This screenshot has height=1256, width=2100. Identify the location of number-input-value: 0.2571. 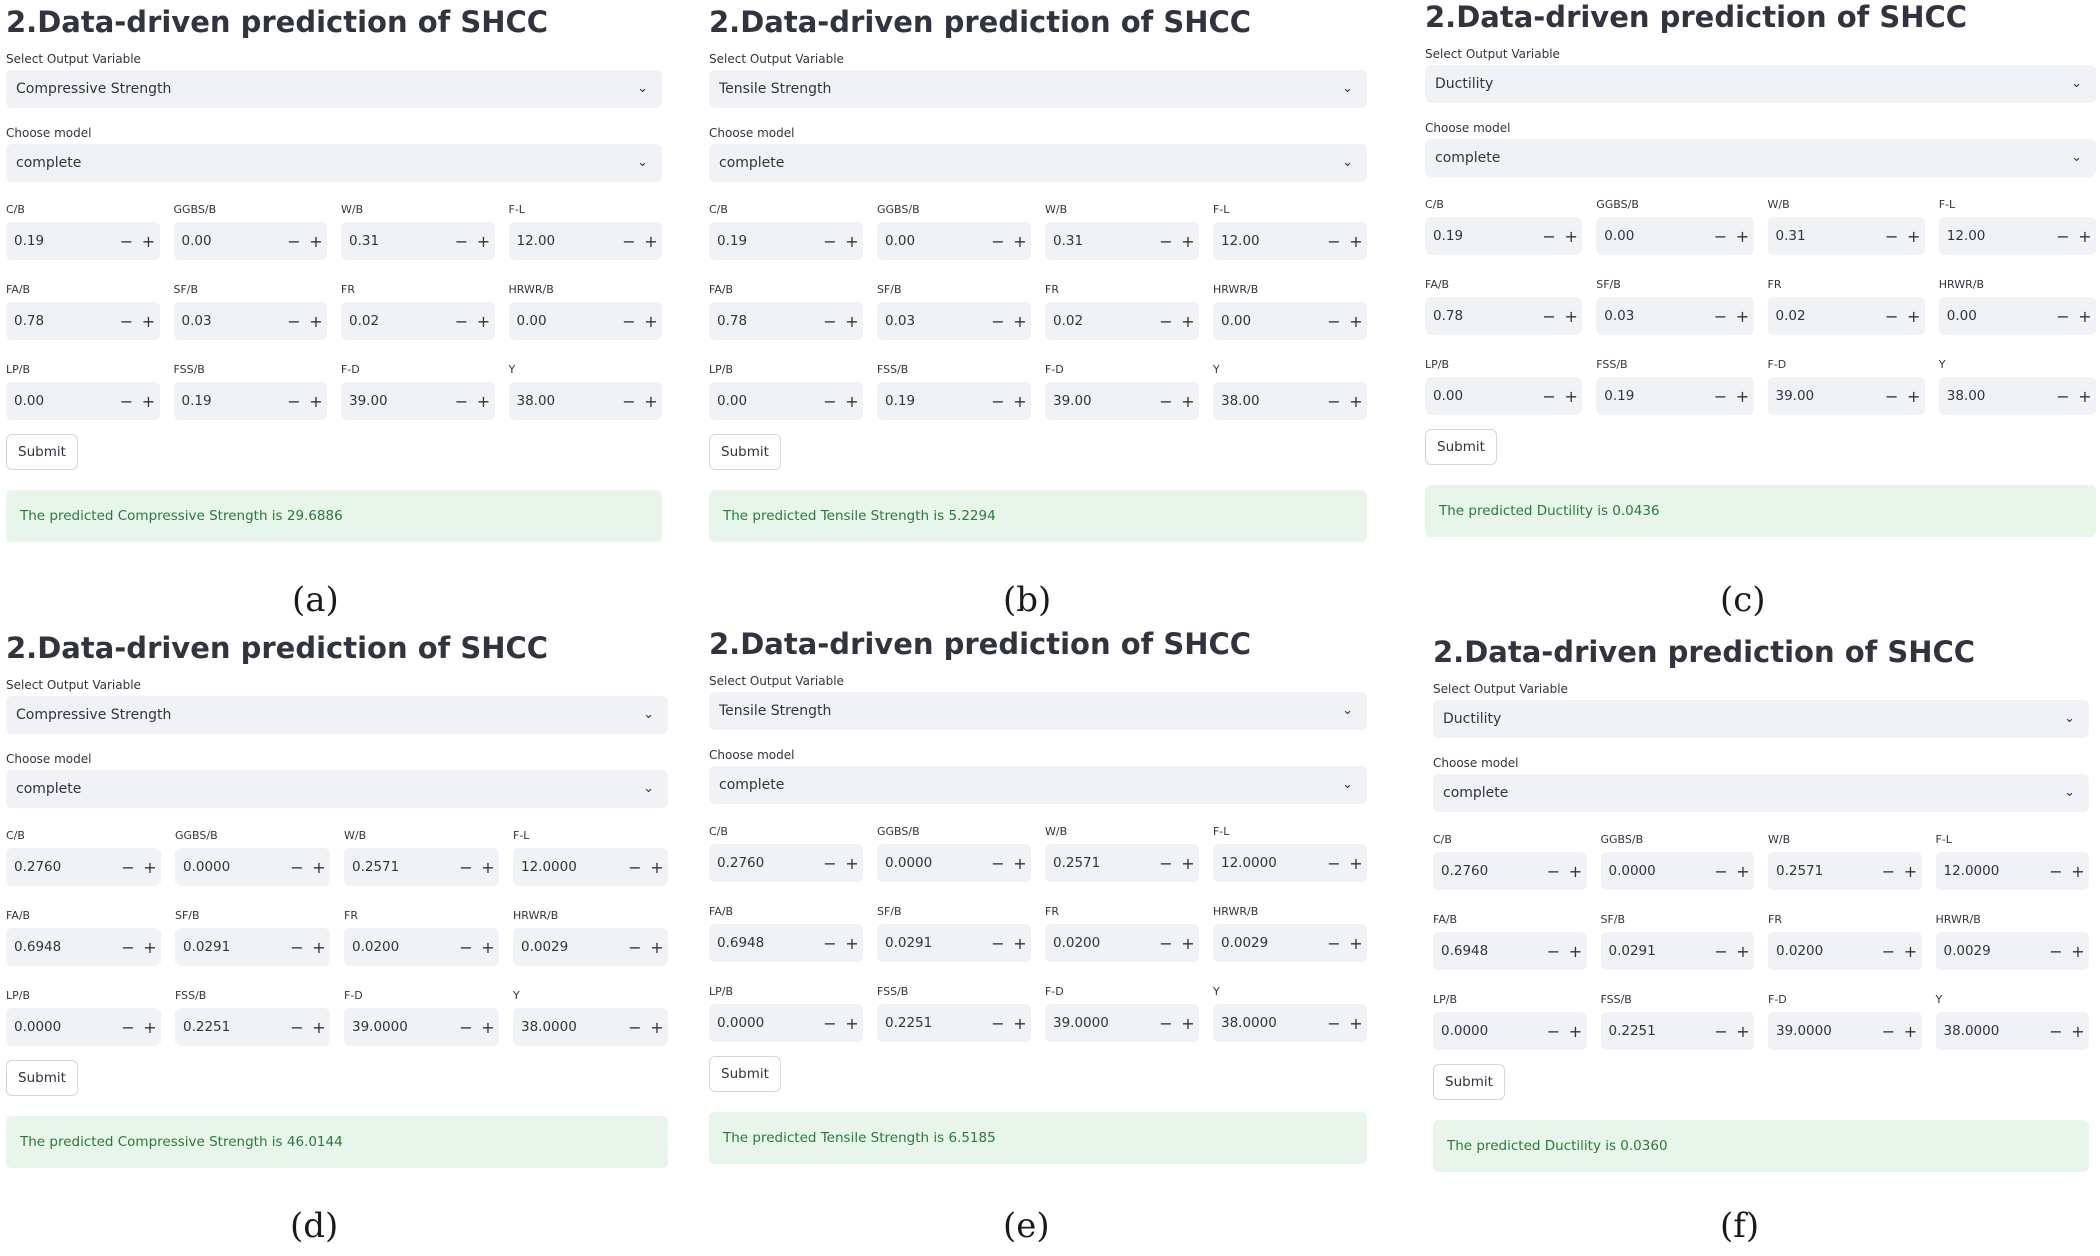
(1077, 863).